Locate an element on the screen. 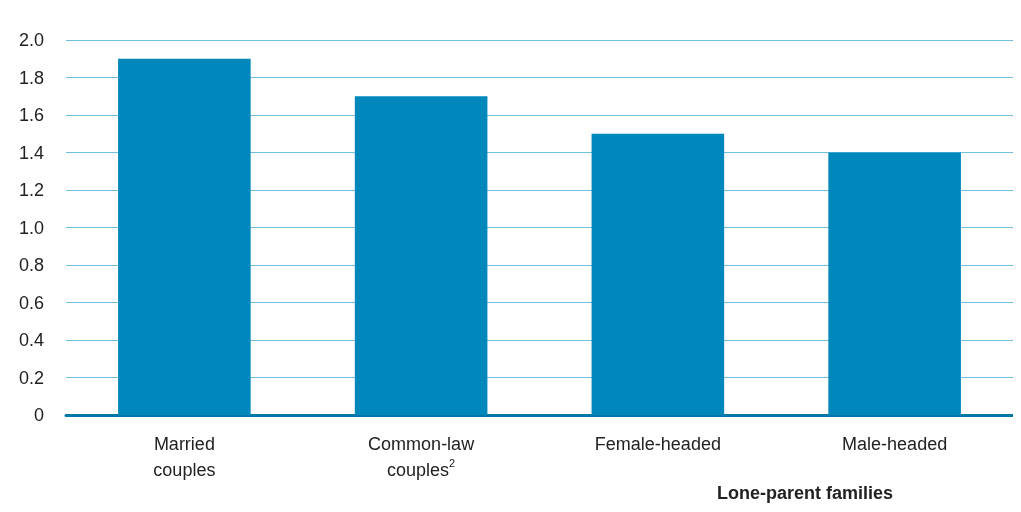 The width and height of the screenshot is (1021, 512). y-tick-label: 1.8 is located at coordinates (31, 77).